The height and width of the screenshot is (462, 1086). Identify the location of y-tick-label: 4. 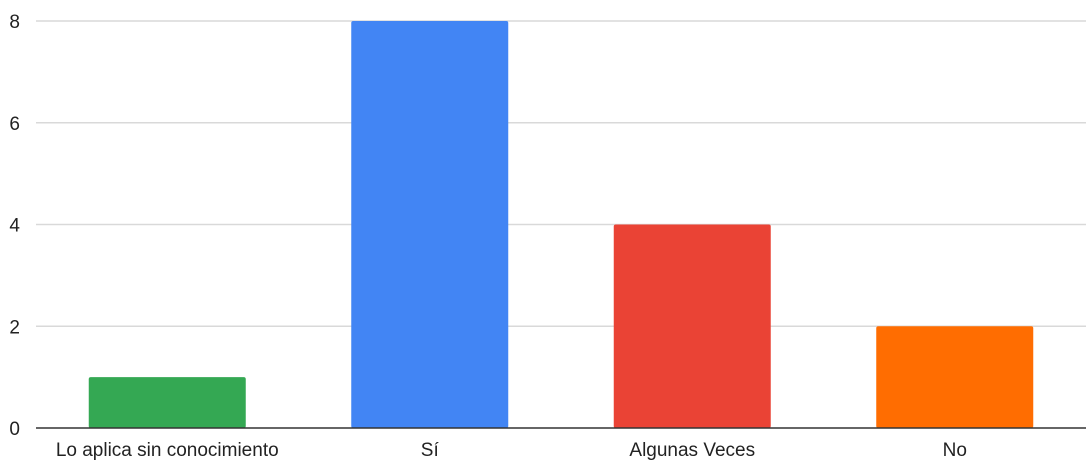
(14, 226).